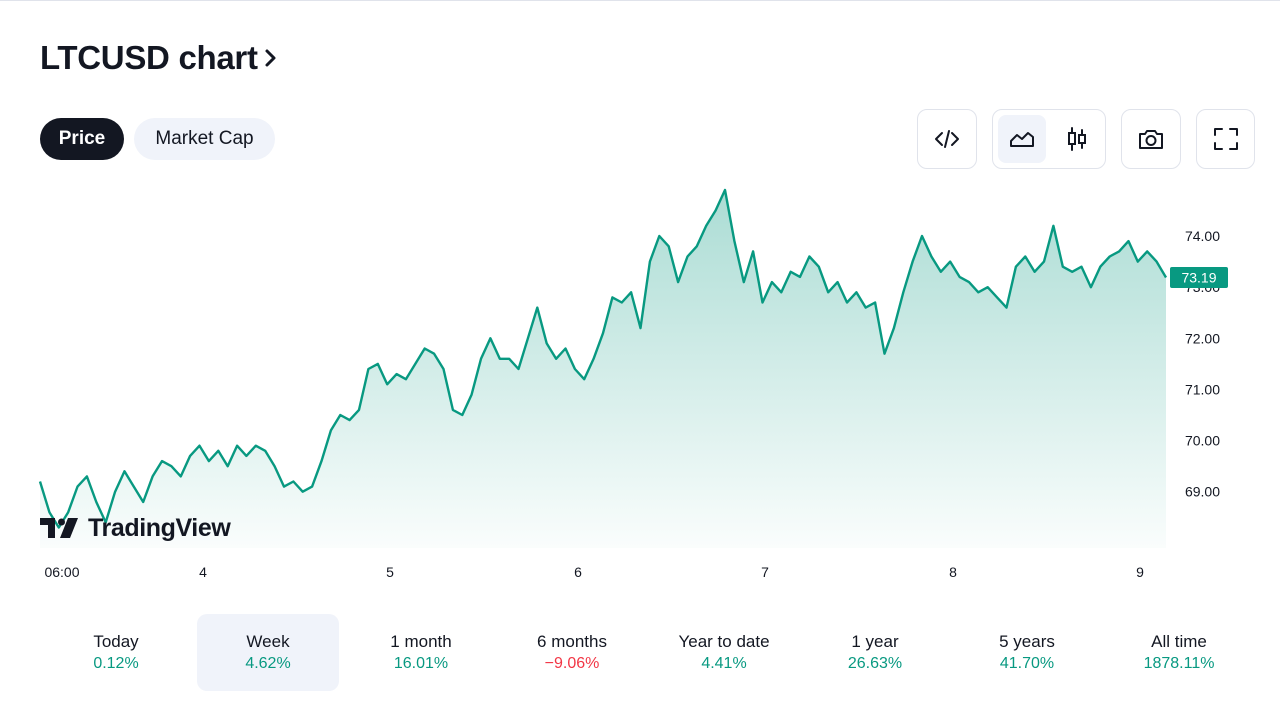  Describe the element at coordinates (116, 663) in the screenshot. I see `period-change: 0.12%` at that location.